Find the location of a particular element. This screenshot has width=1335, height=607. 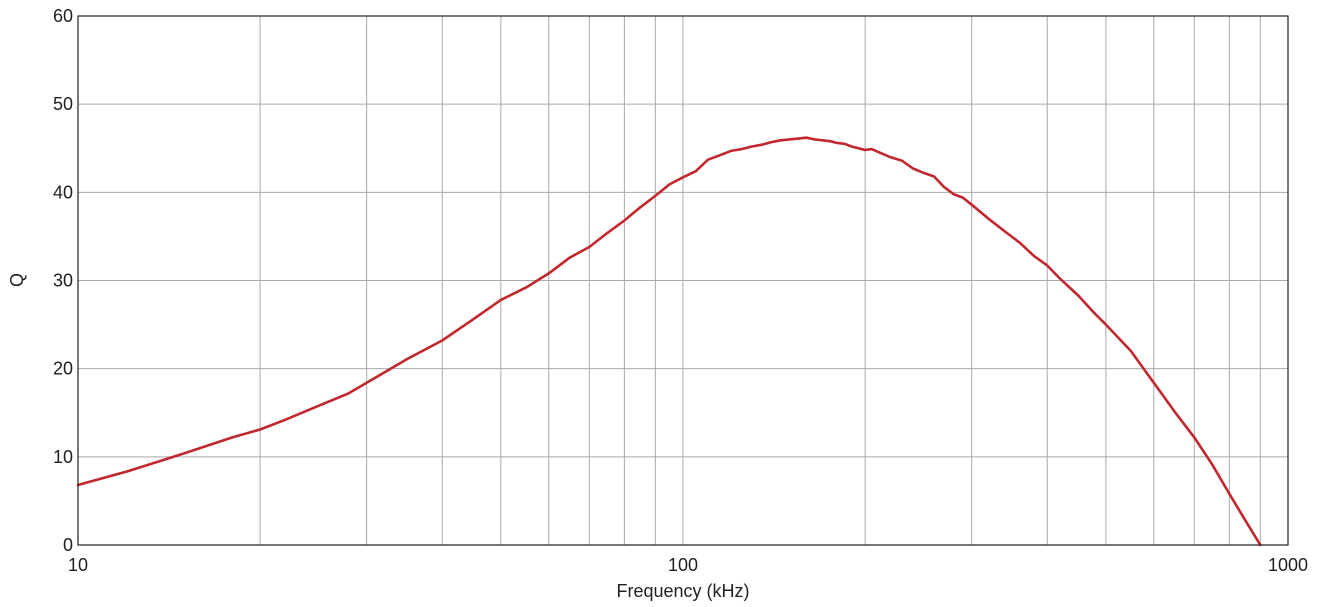

x-tick-label: 100 is located at coordinates (683, 565).